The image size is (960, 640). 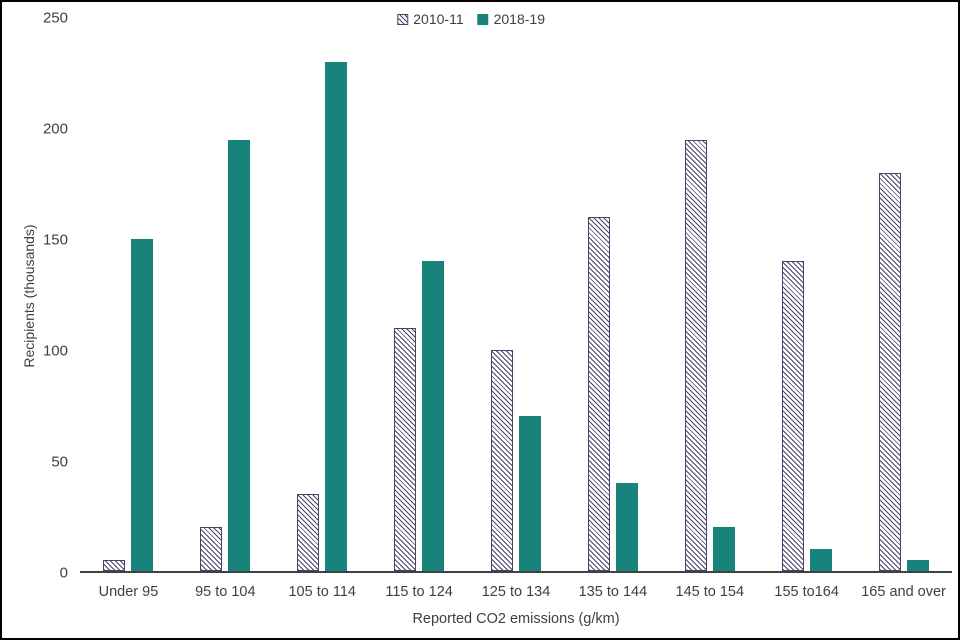 I want to click on legend-label: 2010-11, so click(x=438, y=19).